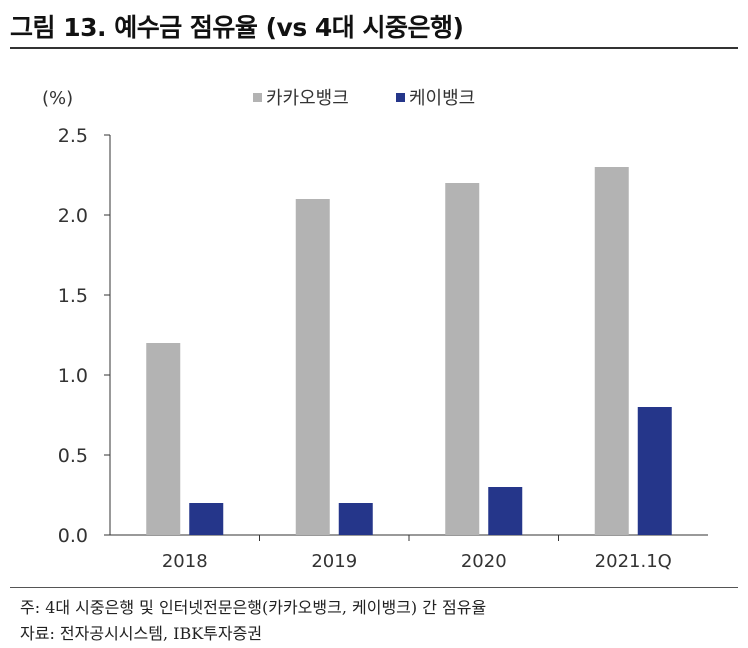  Describe the element at coordinates (185, 561) in the screenshot. I see `x-tick-label: 2018` at that location.